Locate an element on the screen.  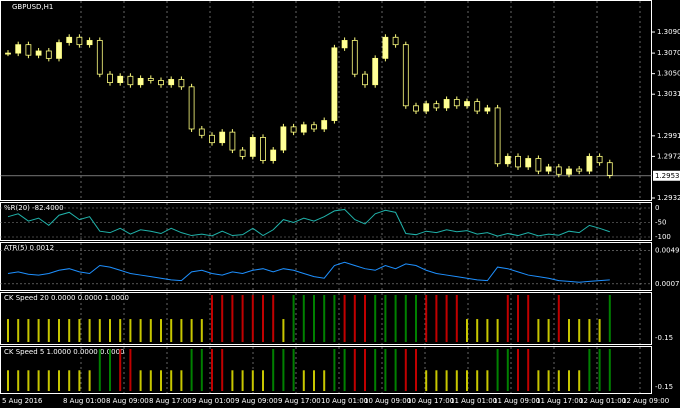
current-price-label: 1.29536 is located at coordinates (667, 176).